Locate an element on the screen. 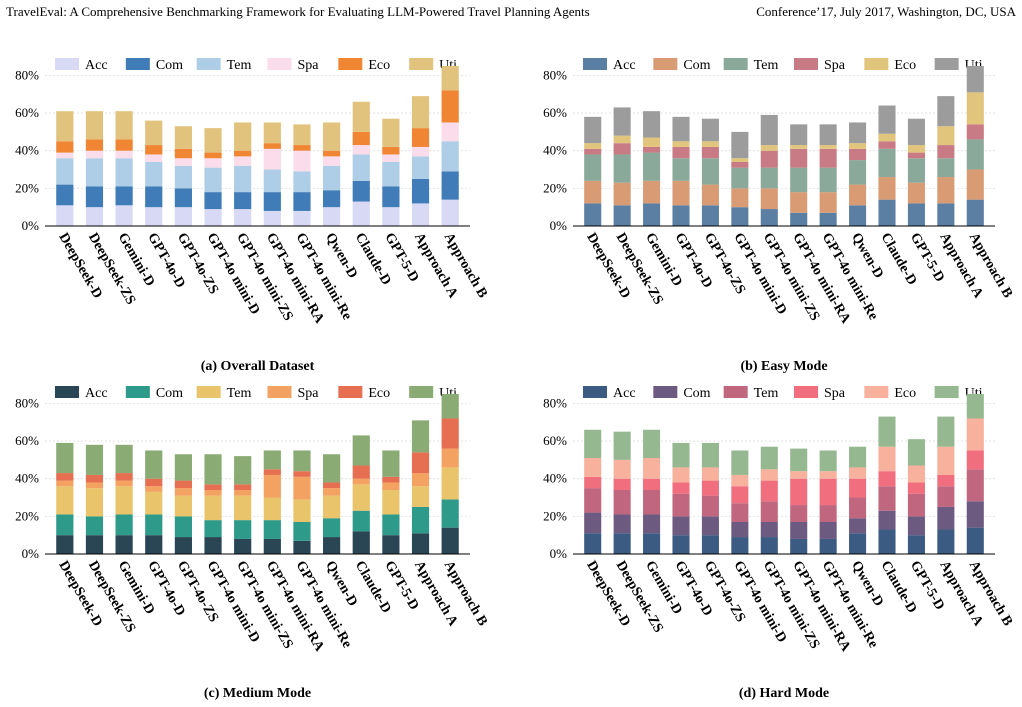 The height and width of the screenshot is (707, 1022). legend-swatch-com is located at coordinates (137, 64).